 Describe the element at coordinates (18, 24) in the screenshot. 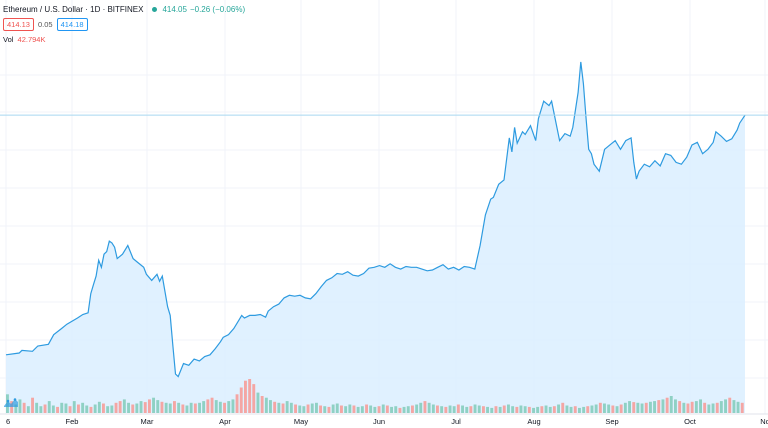

I see `sell-button: 414.13` at that location.